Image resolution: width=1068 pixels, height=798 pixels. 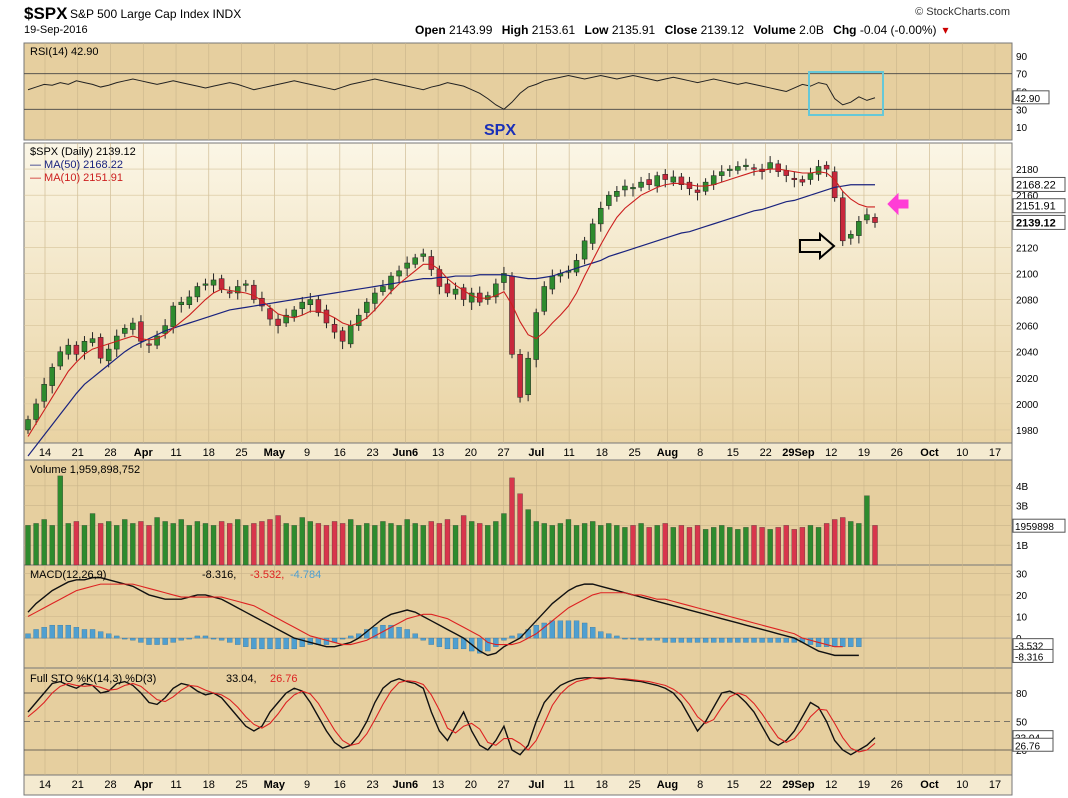 What do you see at coordinates (518, 785) in the screenshot?
I see `x-axis-band` at bounding box center [518, 785].